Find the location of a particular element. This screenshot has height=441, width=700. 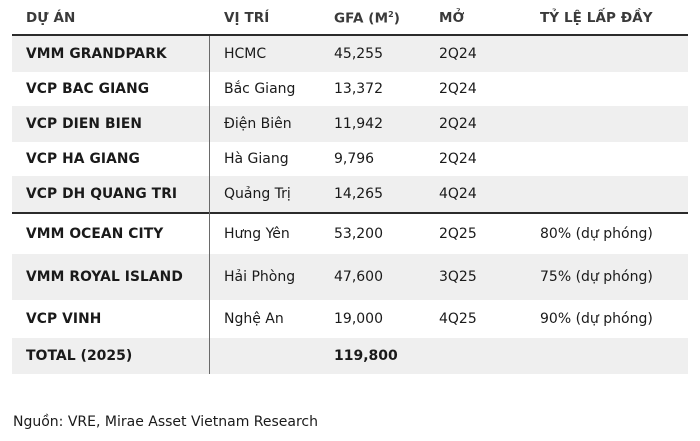

table-row: VCP BAC GIANG Bắc Giang 13,372 2Q24 is located at coordinates (350, 89).